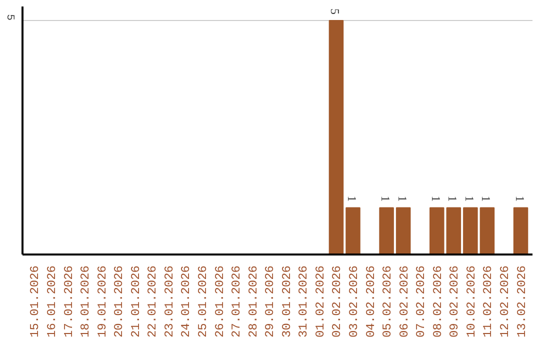 The height and width of the screenshot is (340, 540). What do you see at coordinates (219, 301) in the screenshot?
I see `x-tick-label: 26.01.2026` at bounding box center [219, 301].